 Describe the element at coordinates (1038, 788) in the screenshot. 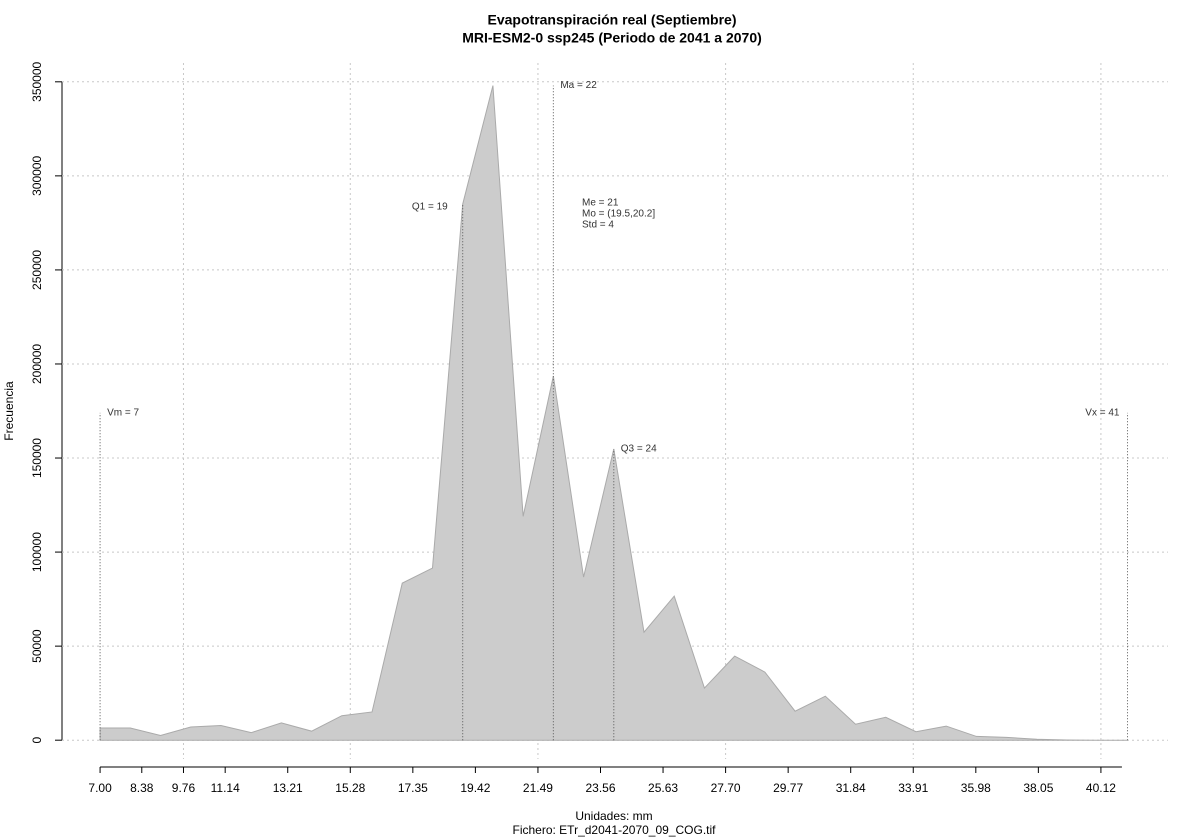

I see `x-tick-label: 38.05` at that location.